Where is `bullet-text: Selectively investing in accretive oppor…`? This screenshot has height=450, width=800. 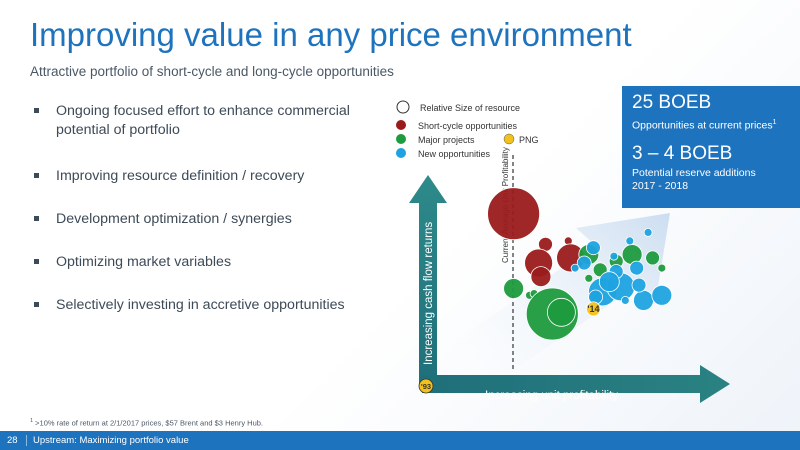 bullet-text: Selectively investing in accretive oppor… is located at coordinates (200, 305).